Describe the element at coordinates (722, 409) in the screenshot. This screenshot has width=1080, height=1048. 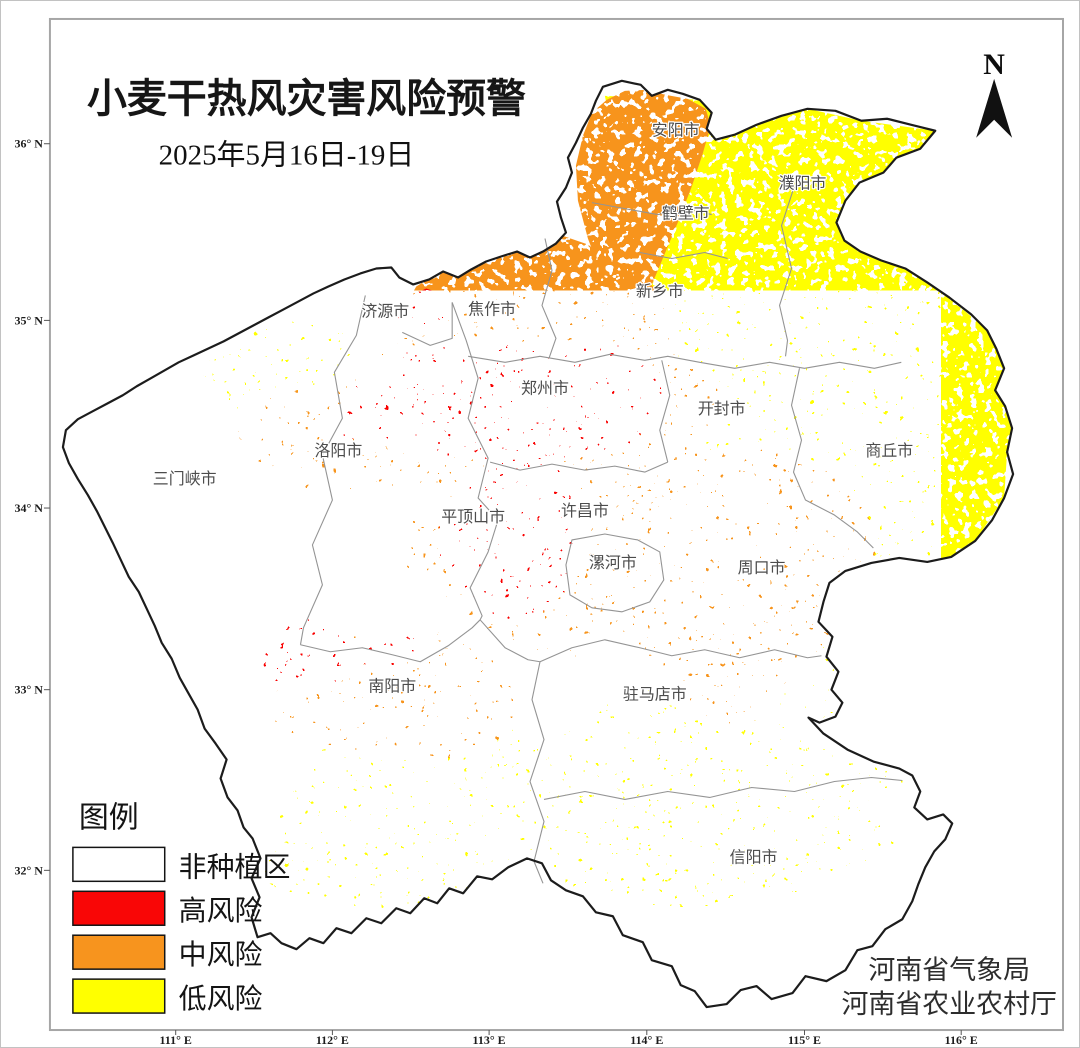
I see `city-label: 开封市` at that location.